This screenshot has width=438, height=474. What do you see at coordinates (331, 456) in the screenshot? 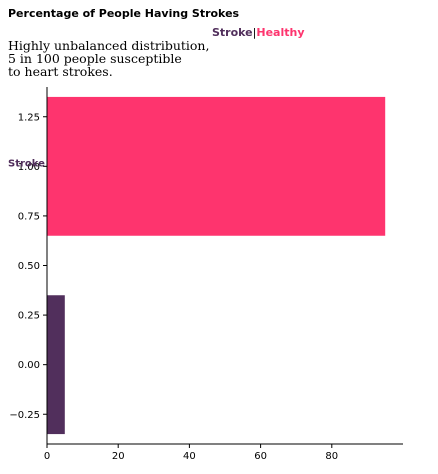
I see `x-tick-label: 80` at bounding box center [331, 456].